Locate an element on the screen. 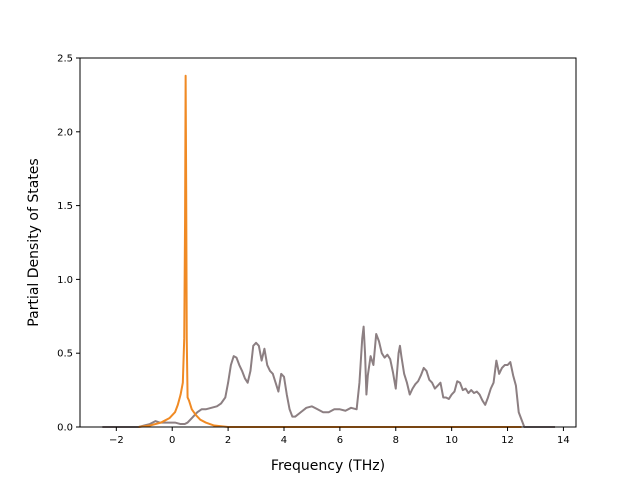 This screenshot has height=480, width=640. x-tick-label: 8 is located at coordinates (396, 440).